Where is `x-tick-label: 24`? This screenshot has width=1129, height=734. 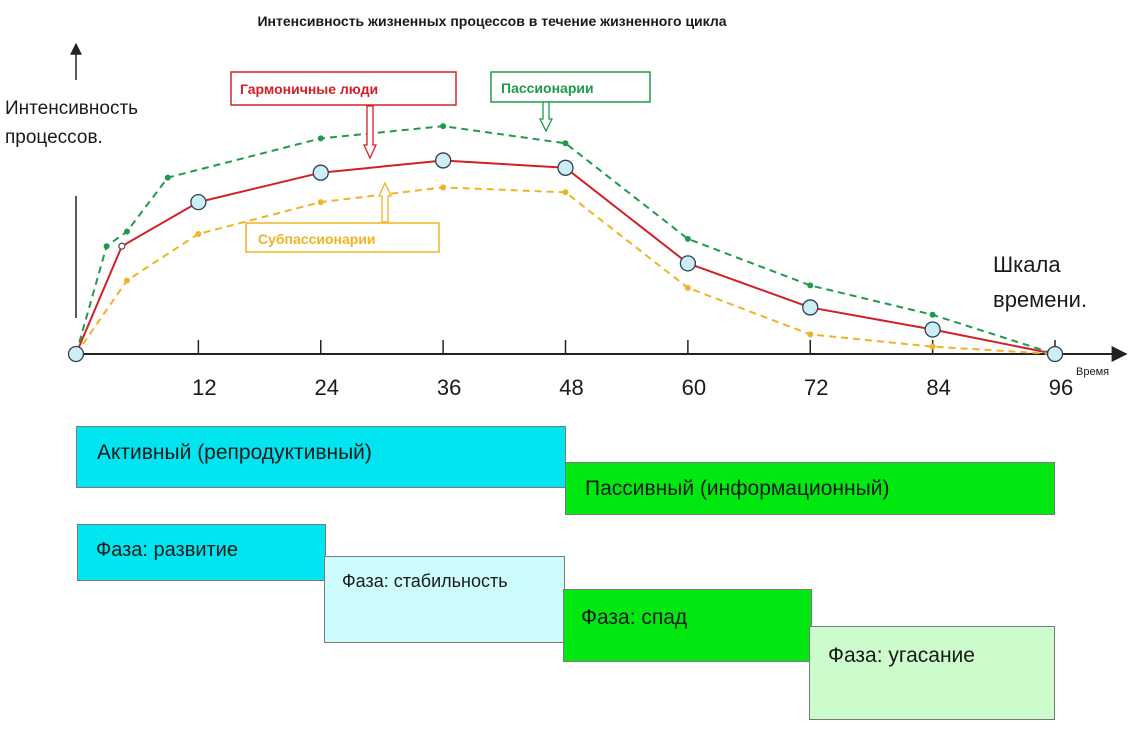
x-tick-label: 24 is located at coordinates (327, 387).